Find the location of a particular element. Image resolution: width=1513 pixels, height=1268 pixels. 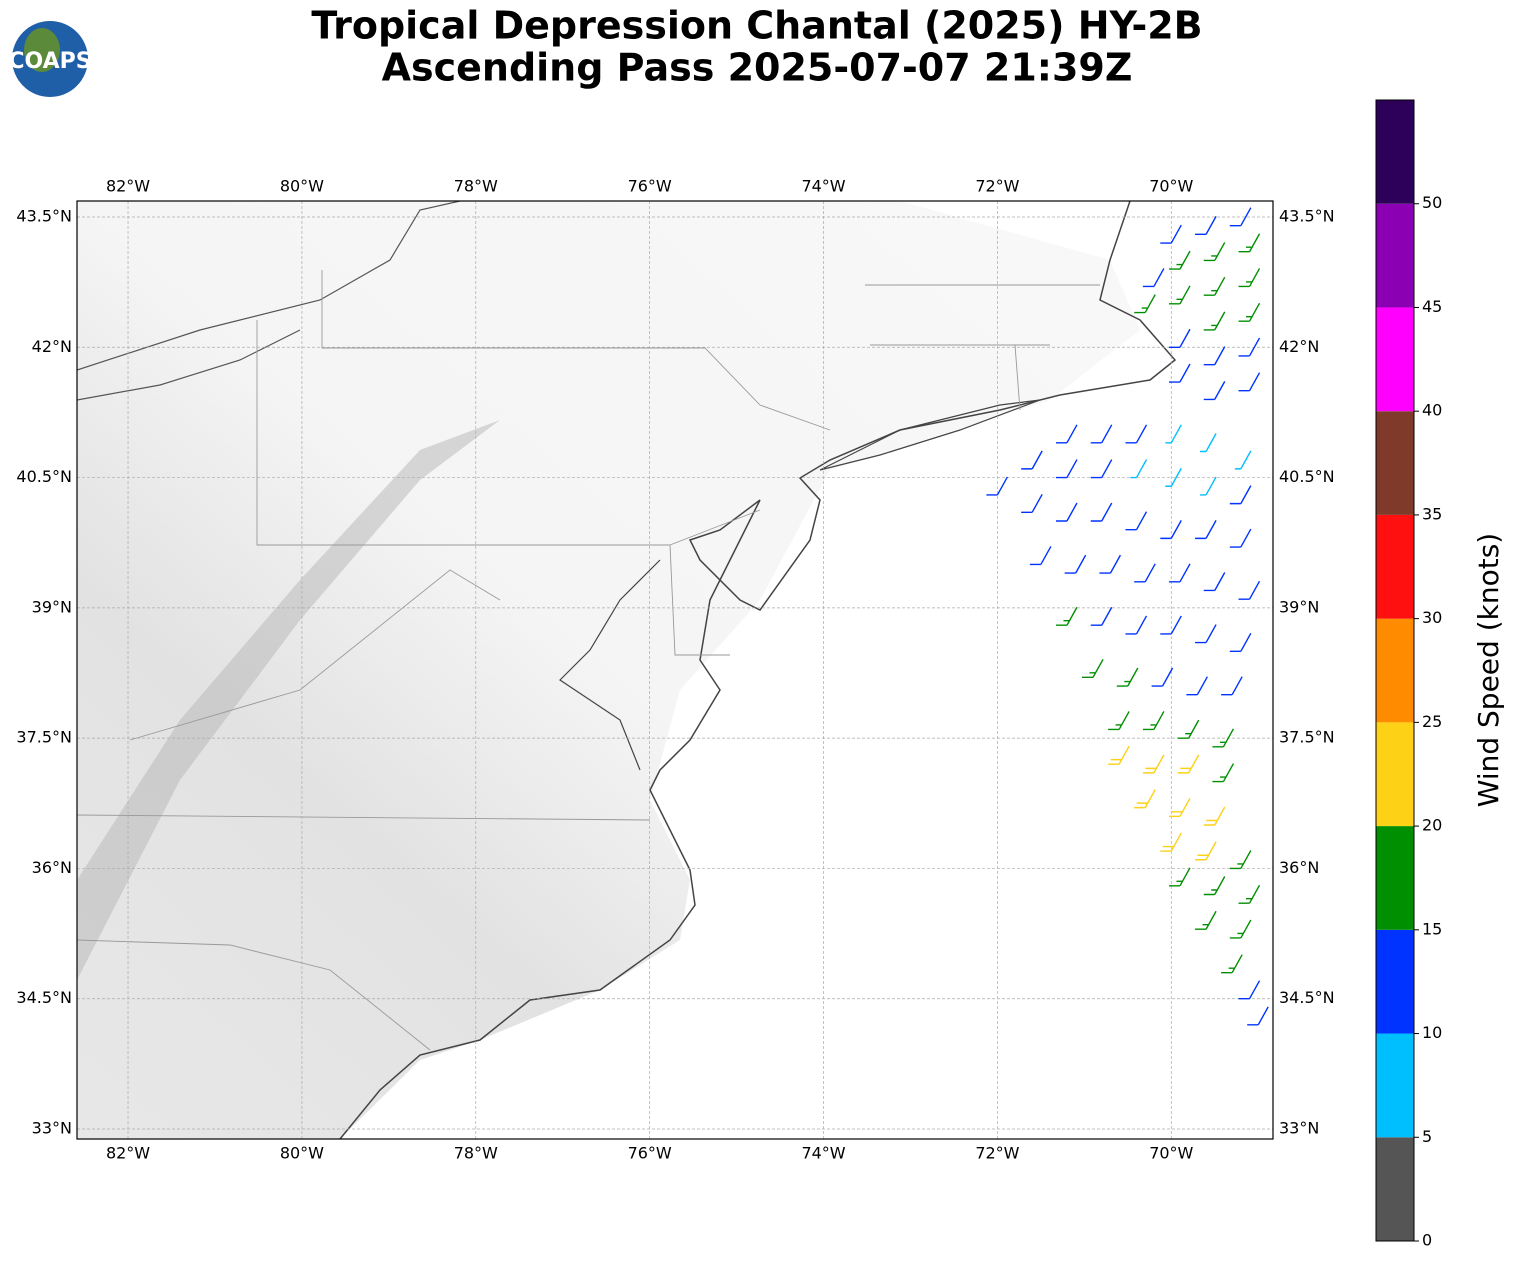

x-tick-label: 74°W is located at coordinates (823, 1153).